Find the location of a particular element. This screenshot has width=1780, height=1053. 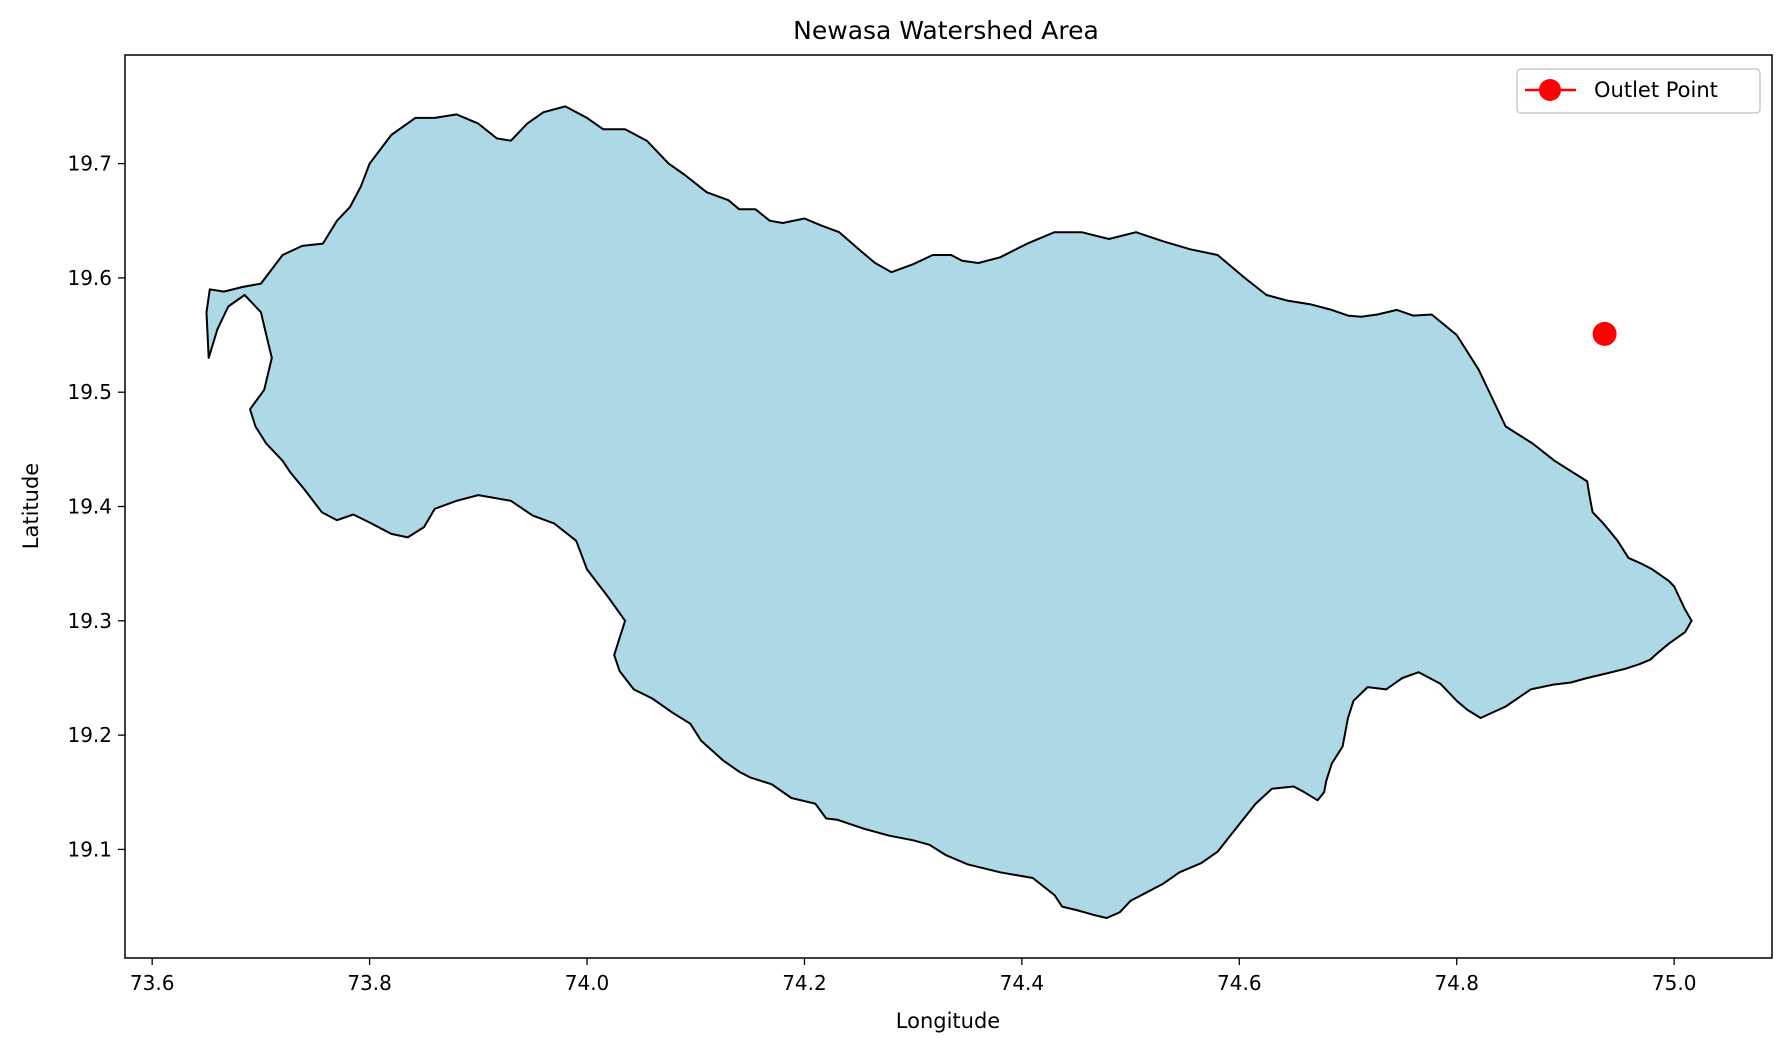

y-tick-label: 19.5 is located at coordinates (89, 392).